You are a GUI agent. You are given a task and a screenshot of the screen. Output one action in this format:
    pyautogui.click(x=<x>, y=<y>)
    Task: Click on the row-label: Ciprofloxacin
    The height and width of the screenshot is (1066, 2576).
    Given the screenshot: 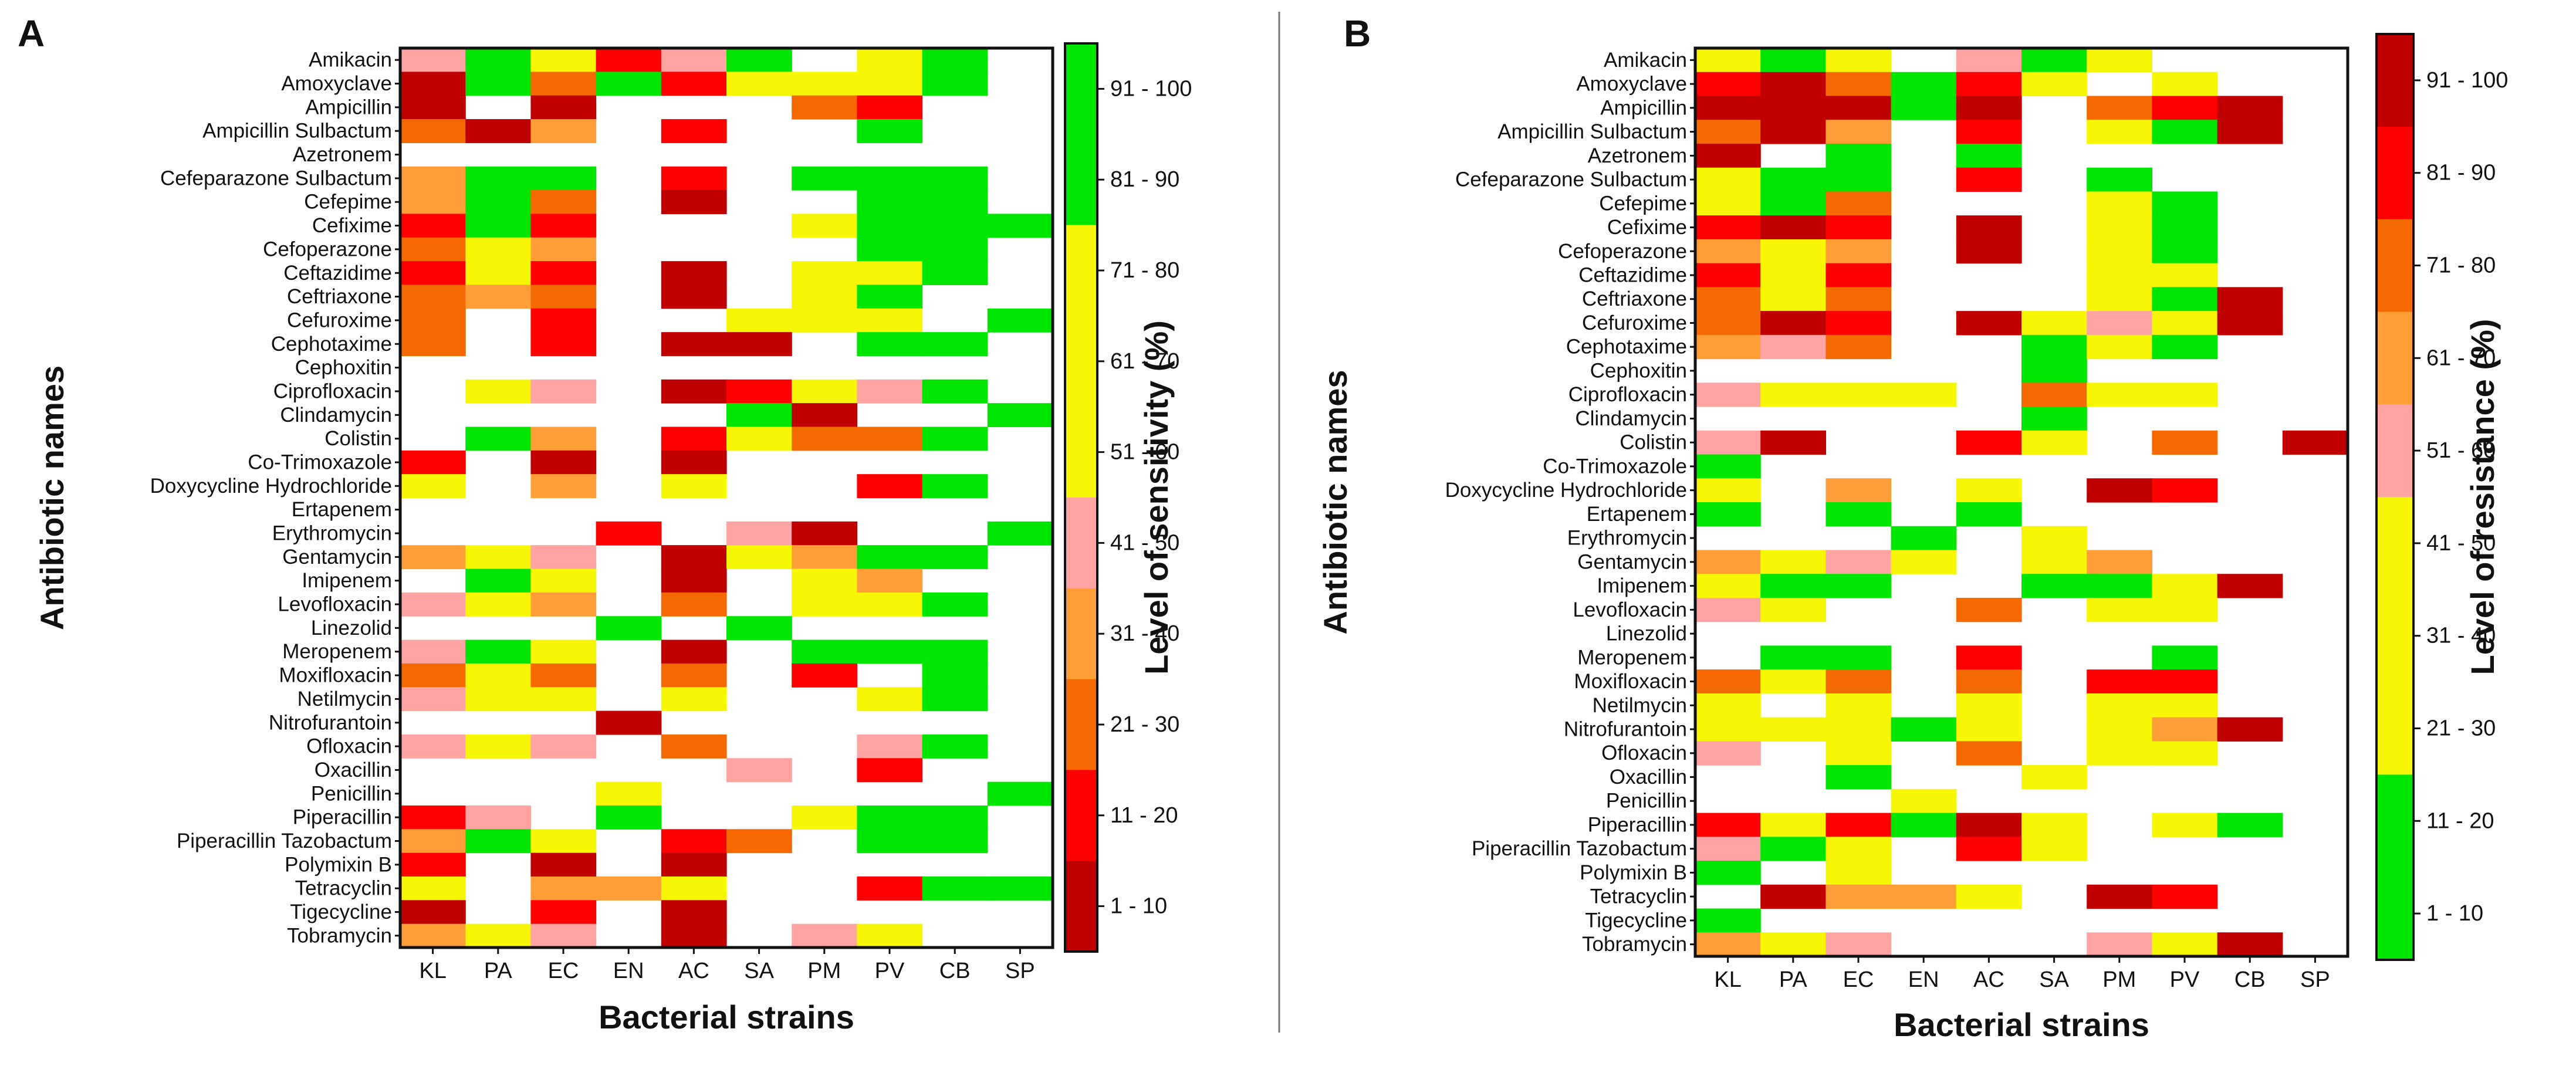 What is the action you would take?
    pyautogui.click(x=332, y=391)
    